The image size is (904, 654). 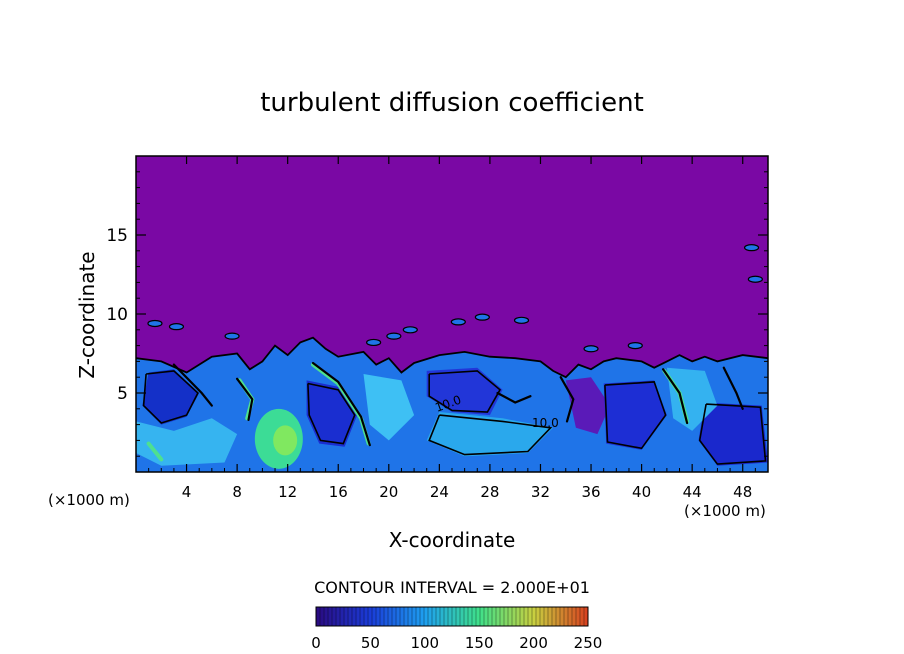 What do you see at coordinates (388, 492) in the screenshot?
I see `x-tick-label: 20` at bounding box center [388, 492].